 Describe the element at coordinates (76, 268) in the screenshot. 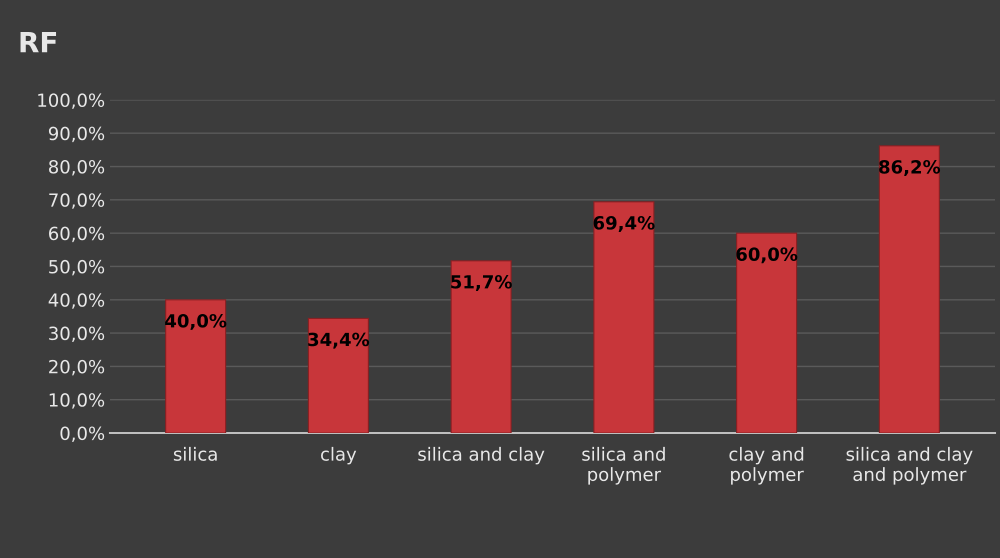

I see `y-tick-label: 50,0%` at that location.